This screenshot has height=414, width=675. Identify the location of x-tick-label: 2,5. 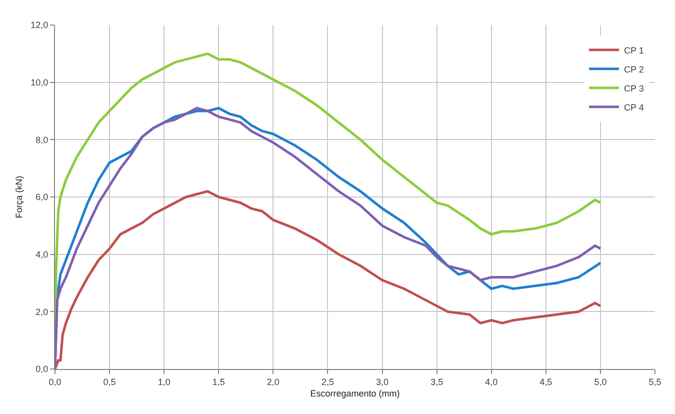
(327, 381).